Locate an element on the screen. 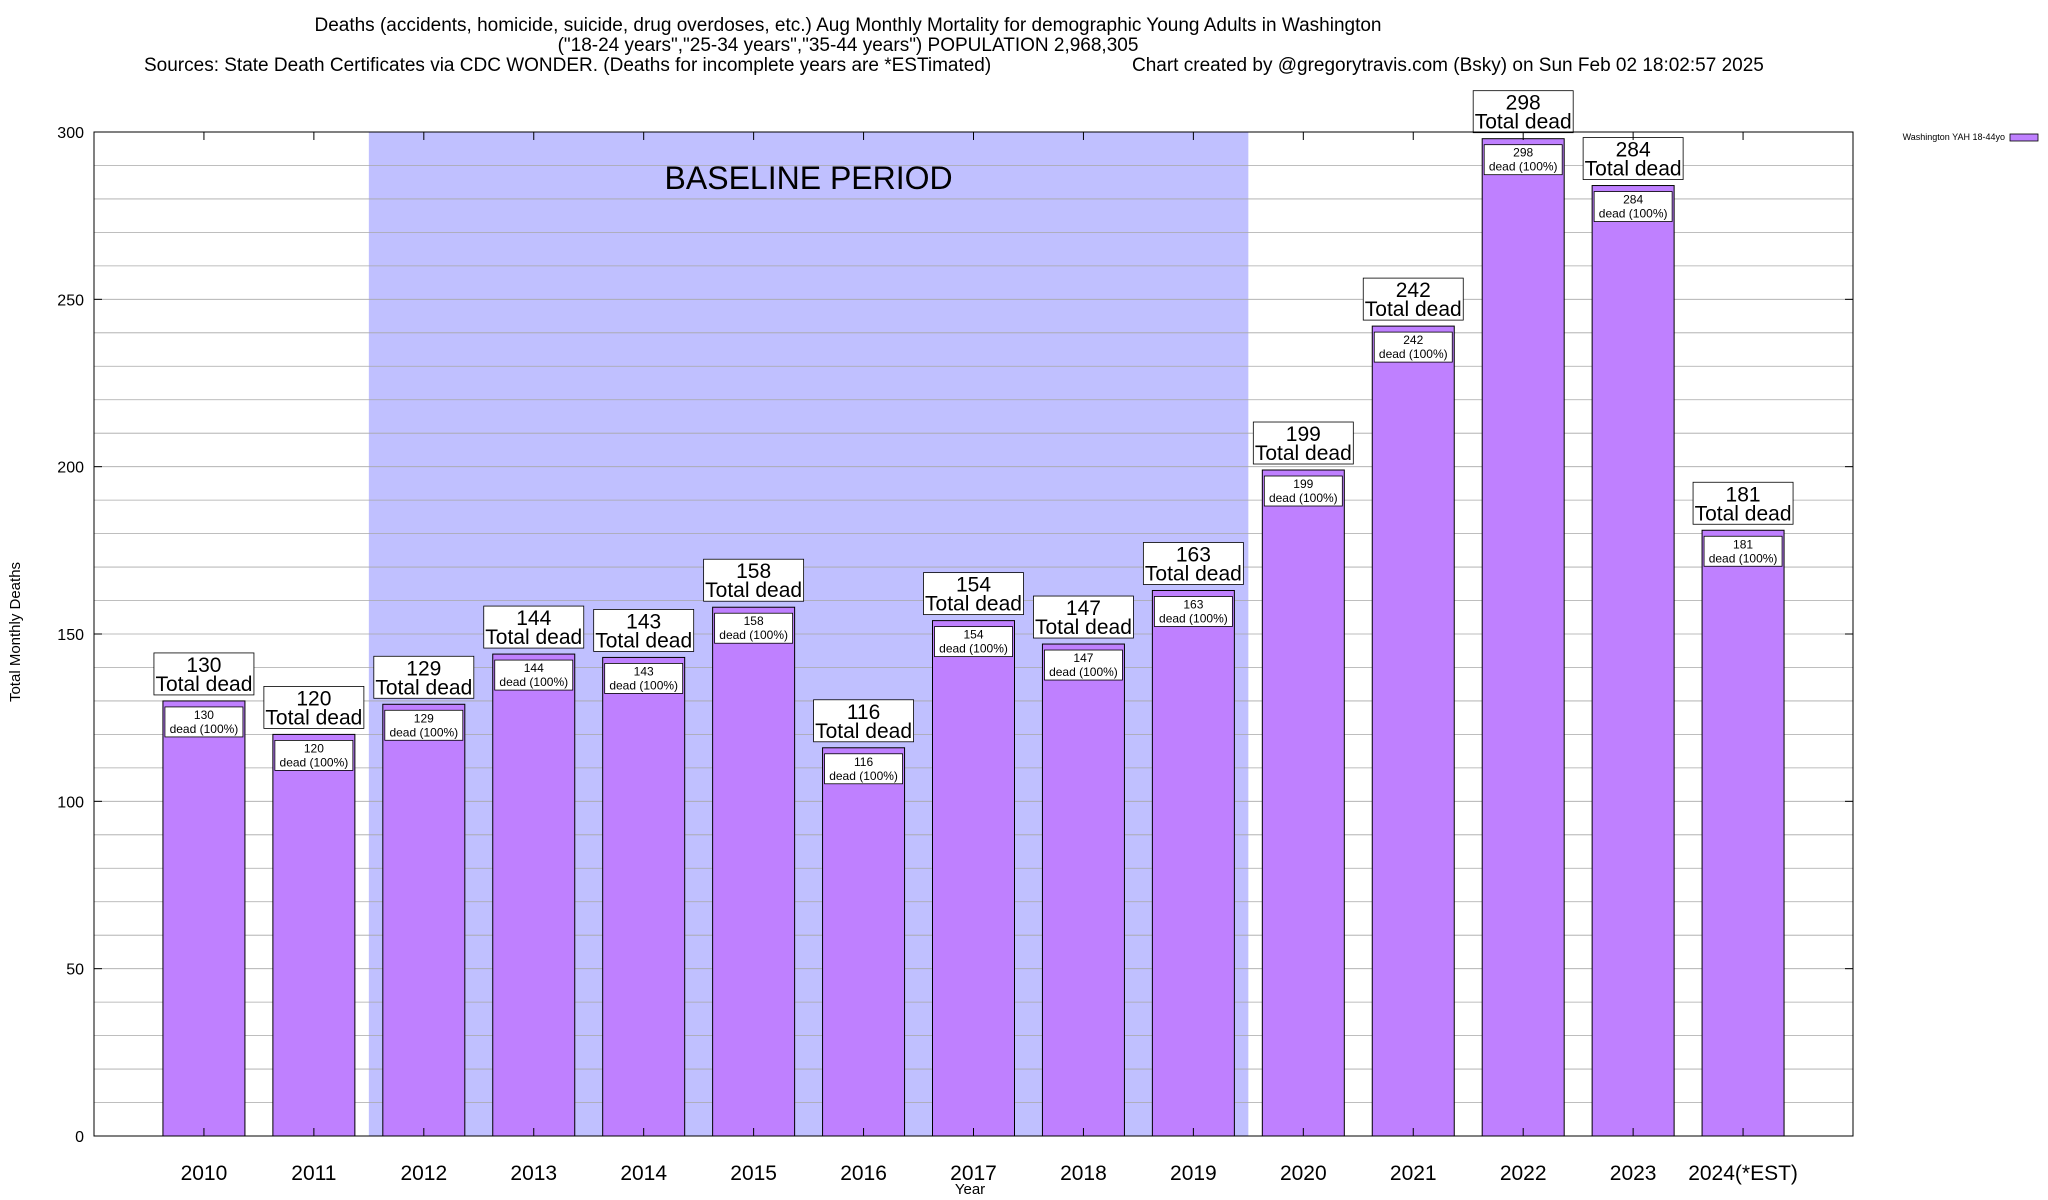 The width and height of the screenshot is (2048, 1200). x-tick-label: 2023 is located at coordinates (1633, 1173).